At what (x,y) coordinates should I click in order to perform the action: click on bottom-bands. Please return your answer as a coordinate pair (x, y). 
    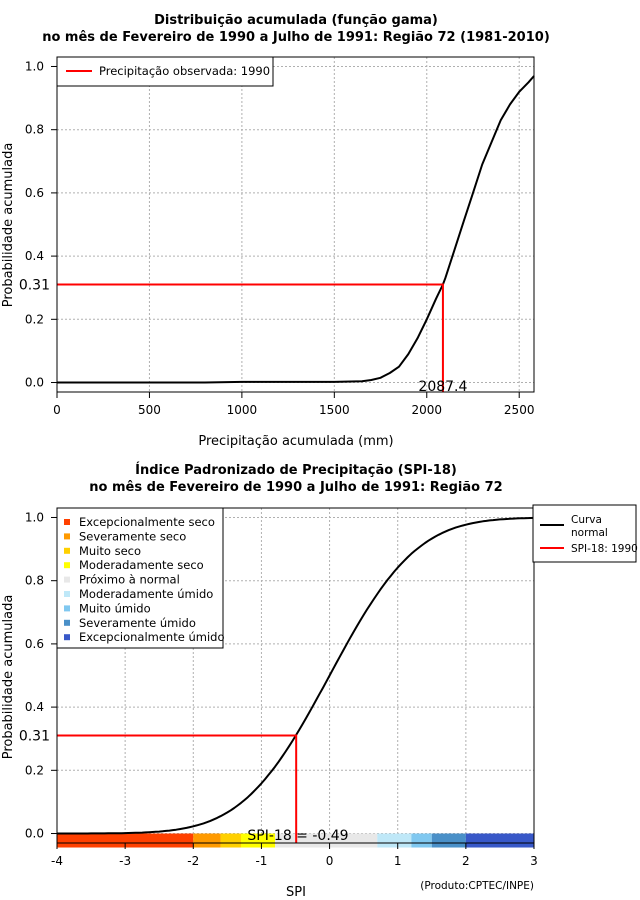
    Looking at the image, I should click on (295, 840).